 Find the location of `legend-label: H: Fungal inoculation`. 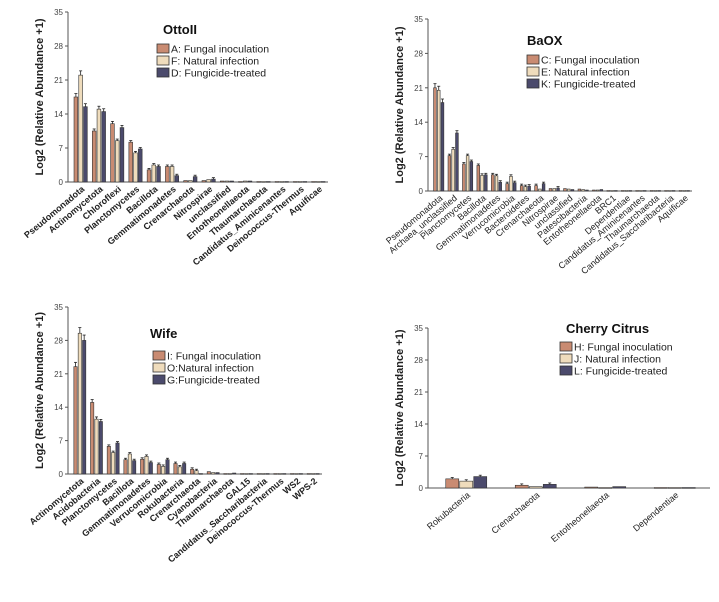

legend-label: H: Fungal inoculation is located at coordinates (623, 348).